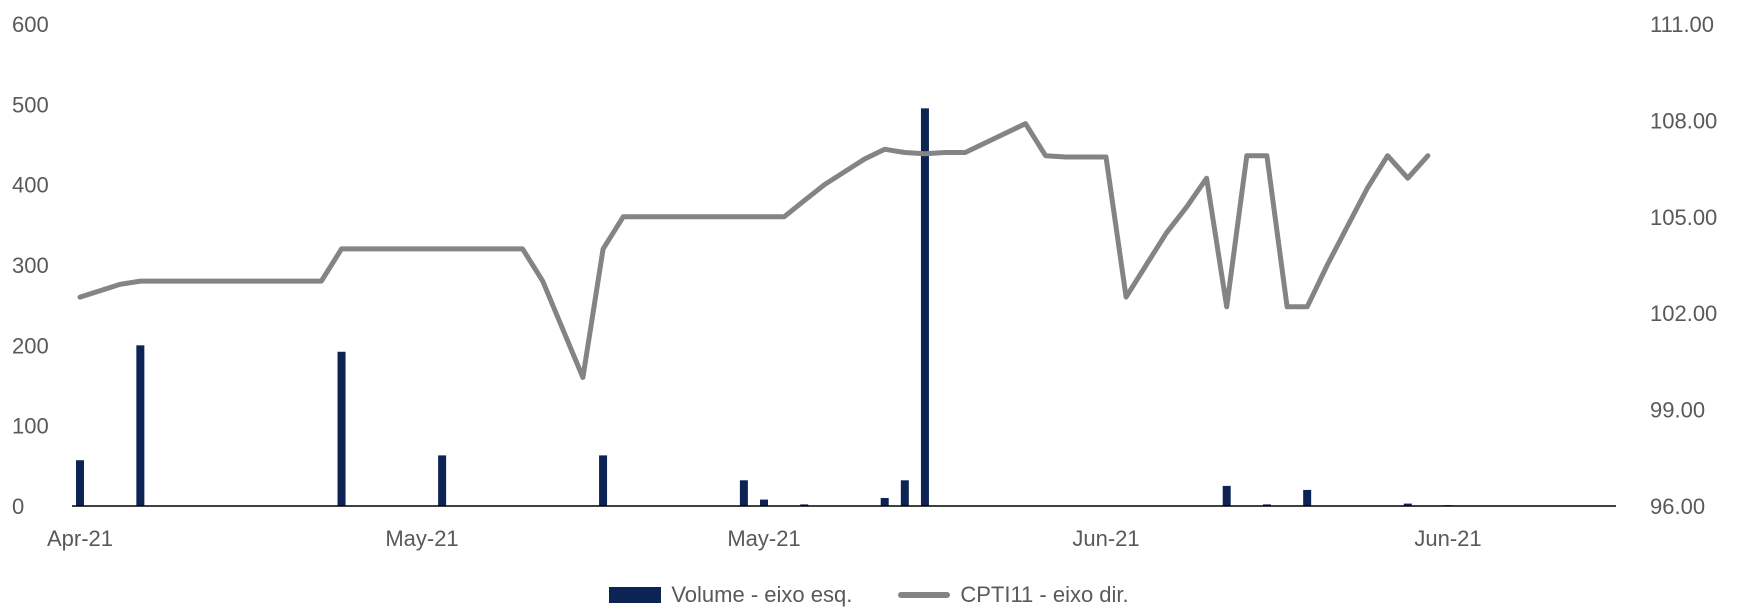 The height and width of the screenshot is (609, 1738). What do you see at coordinates (1683, 120) in the screenshot?
I see `right-tick-label: 108.00` at bounding box center [1683, 120].